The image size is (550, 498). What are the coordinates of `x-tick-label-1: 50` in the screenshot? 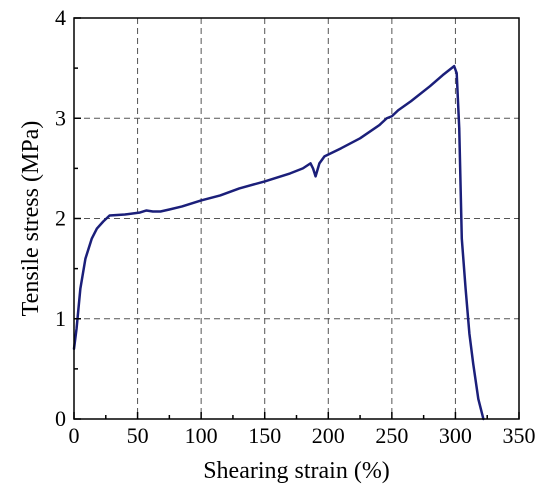 It's located at (138, 435).